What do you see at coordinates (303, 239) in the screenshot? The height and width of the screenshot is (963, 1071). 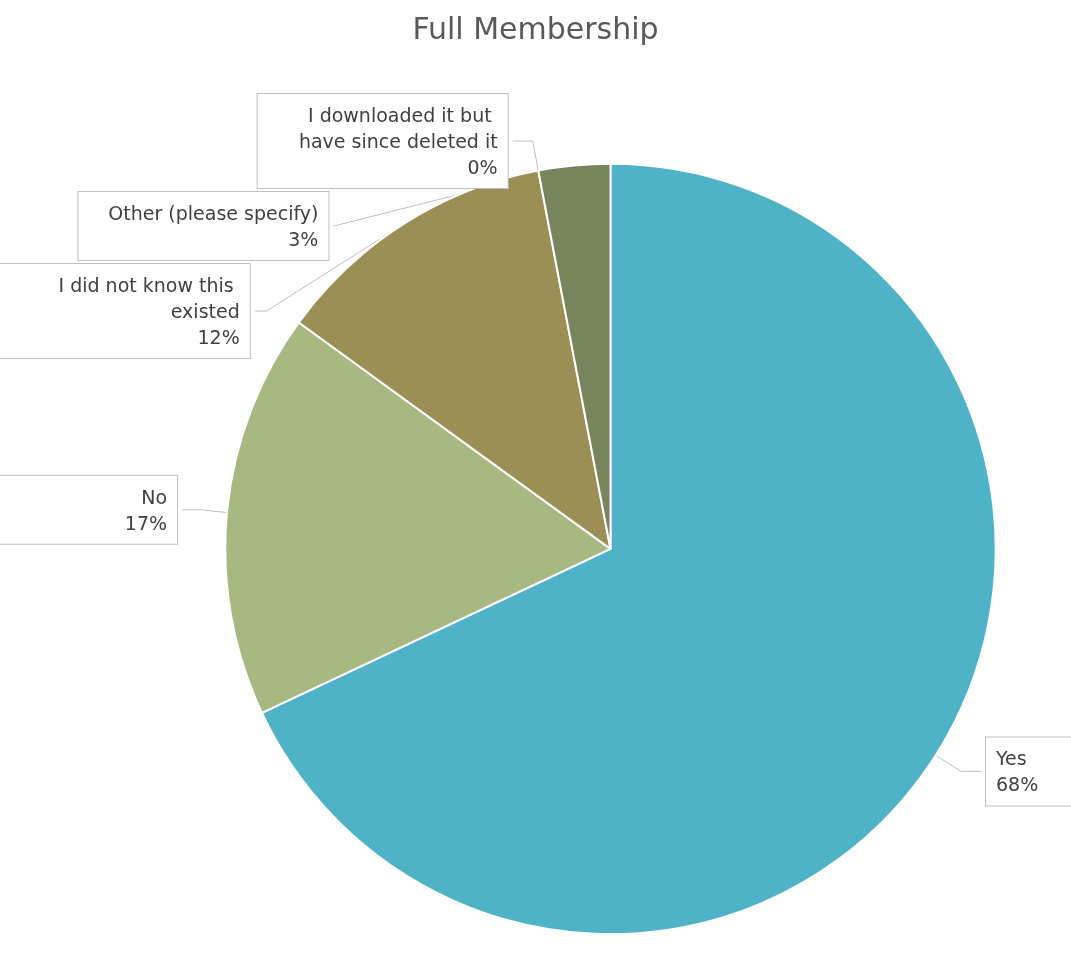 I see `data-label: 3%` at bounding box center [303, 239].